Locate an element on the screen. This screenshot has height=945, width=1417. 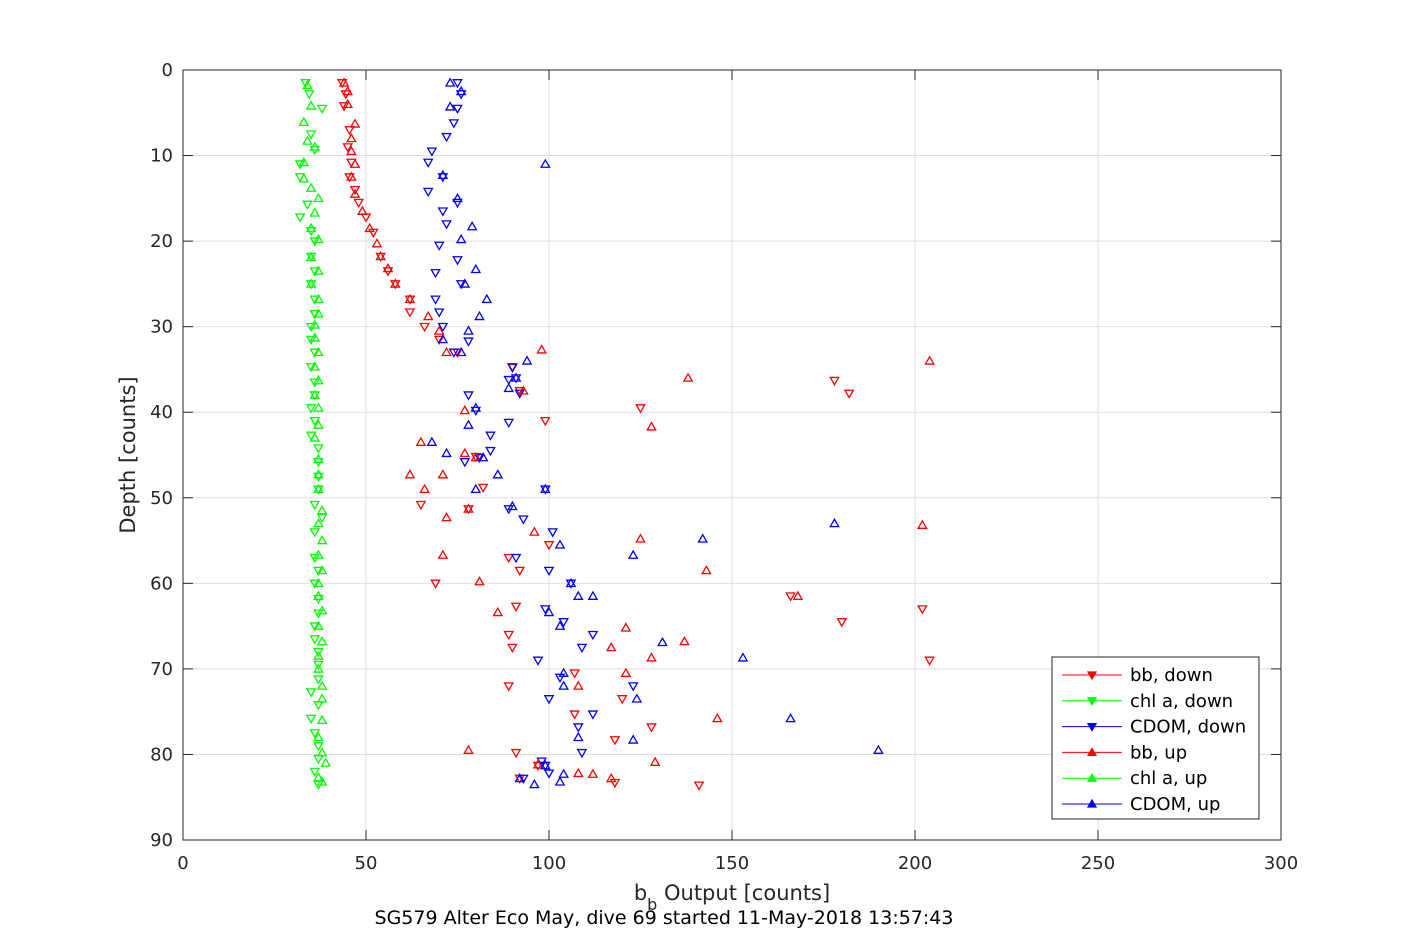
x-axis-label-subscript: b is located at coordinates (652, 904).